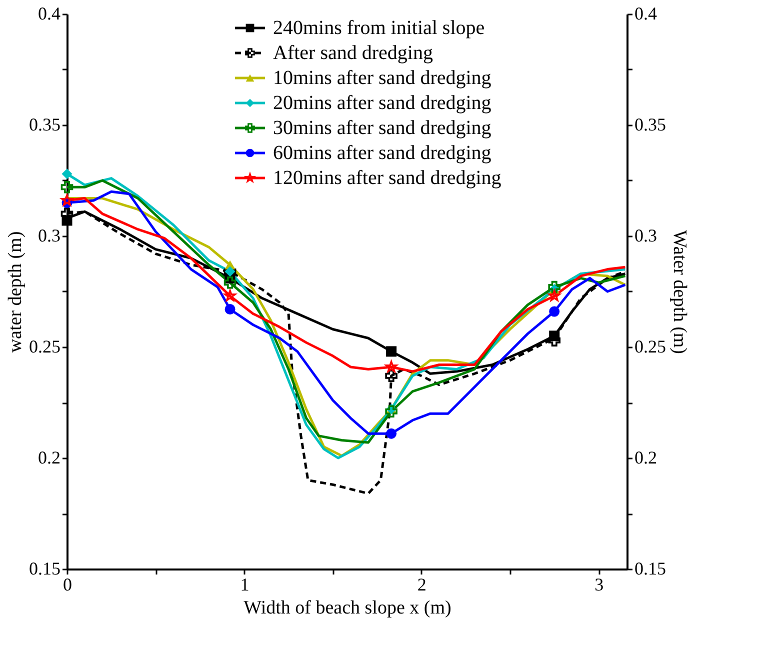 Image resolution: width=766 pixels, height=661 pixels. I want to click on legend-label: After sand dredging, so click(353, 53).